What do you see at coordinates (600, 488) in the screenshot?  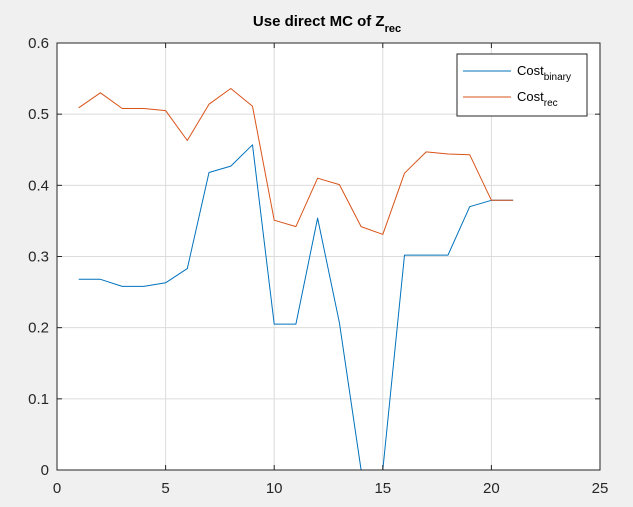 I see `x-tick-label: 25` at bounding box center [600, 488].